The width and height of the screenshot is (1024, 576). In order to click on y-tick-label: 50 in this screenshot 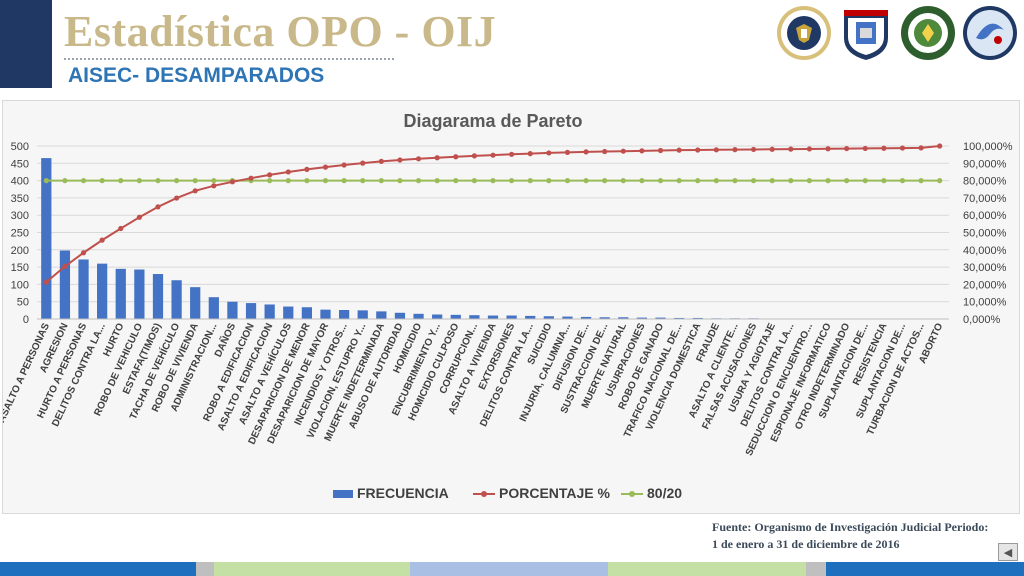, I will do `click(23, 303)`.